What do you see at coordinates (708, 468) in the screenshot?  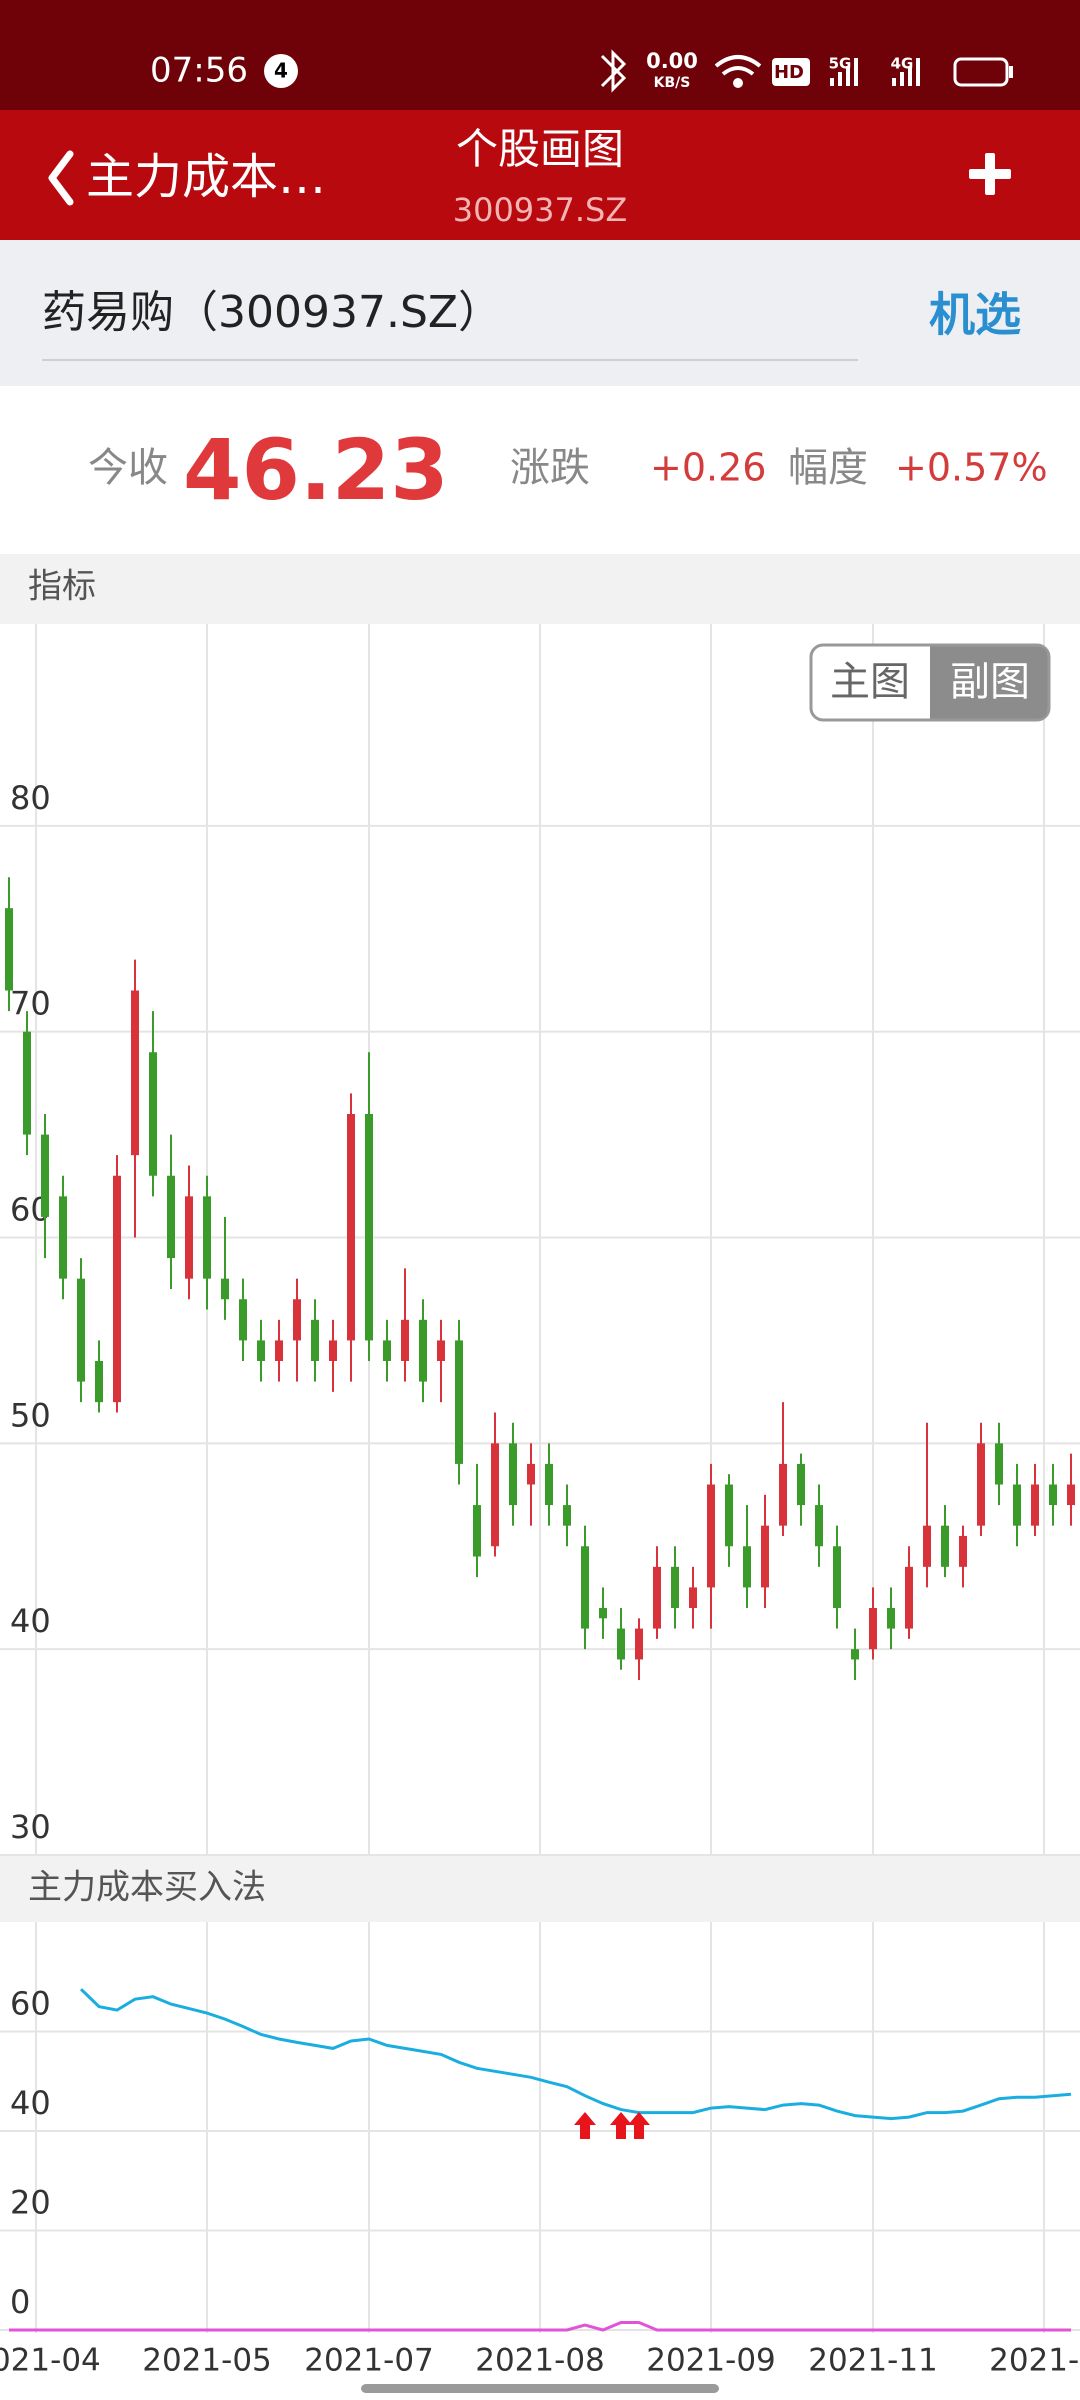 I see `change-value: +0.26` at bounding box center [708, 468].